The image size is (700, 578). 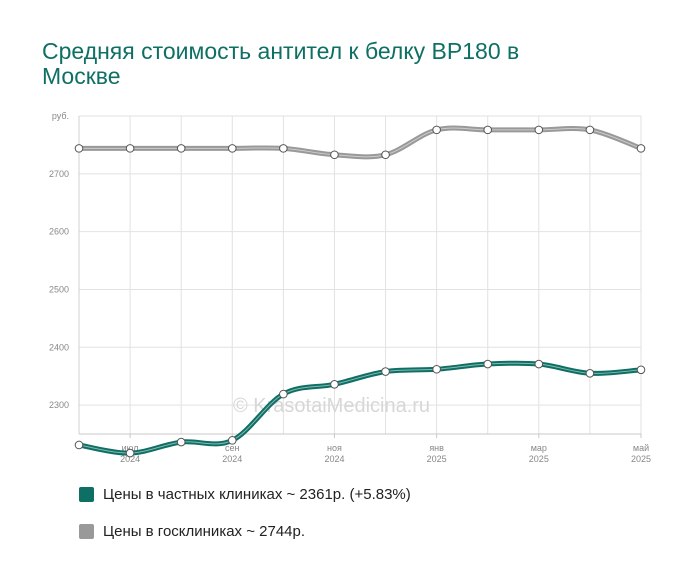 What do you see at coordinates (86, 494) in the screenshot?
I see `legend-swatch-private` at bounding box center [86, 494].